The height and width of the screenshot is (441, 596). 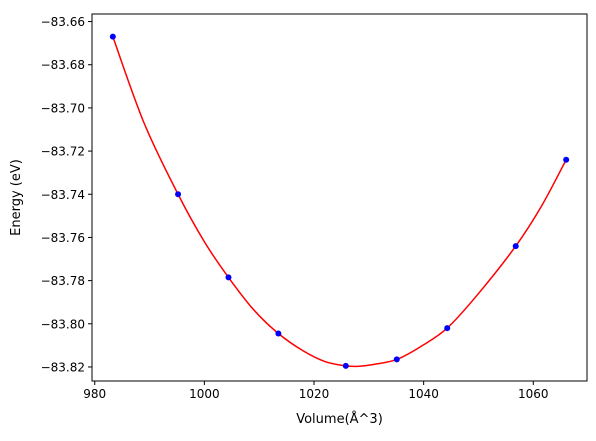 What do you see at coordinates (339, 419) in the screenshot?
I see `x-axis-label: Volume(Å^3)` at bounding box center [339, 419].